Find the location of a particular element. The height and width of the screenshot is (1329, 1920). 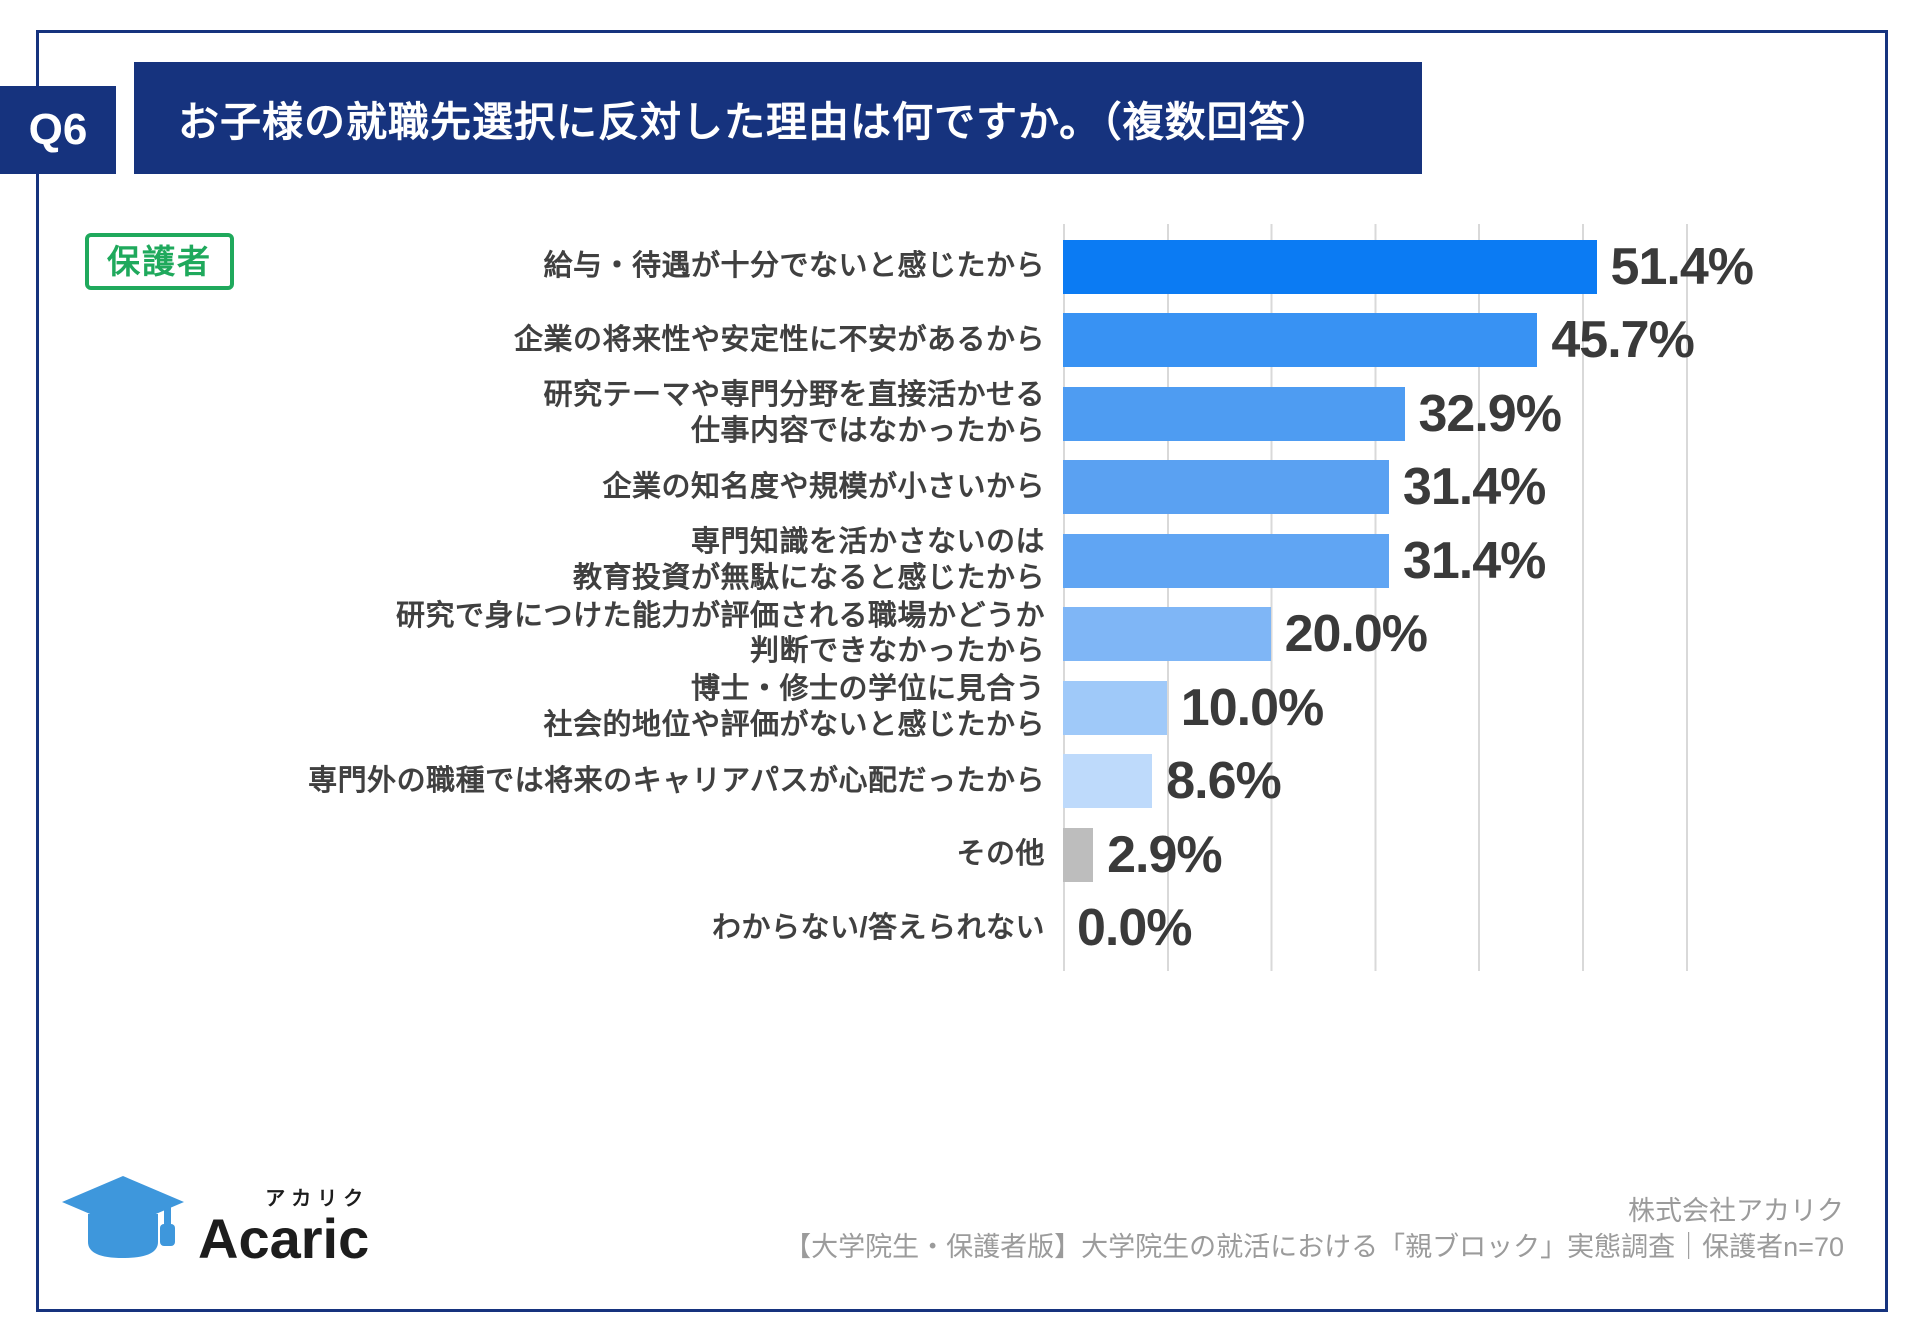

question-title: お子様の就職先選択に反対した理由は何ですか。（複数回答） is located at coordinates (755, 122).